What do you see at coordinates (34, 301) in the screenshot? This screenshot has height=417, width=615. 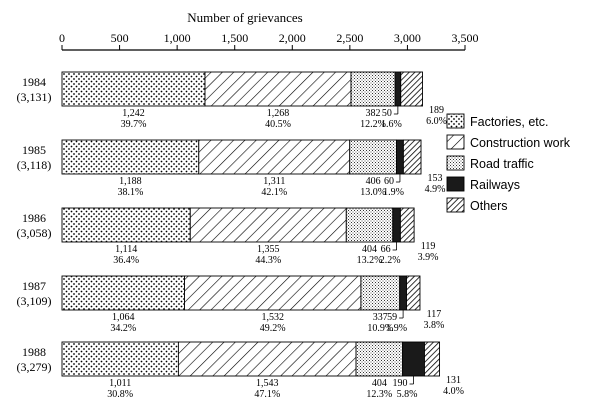 I see `category-total-label: (3,109)` at bounding box center [34, 301].